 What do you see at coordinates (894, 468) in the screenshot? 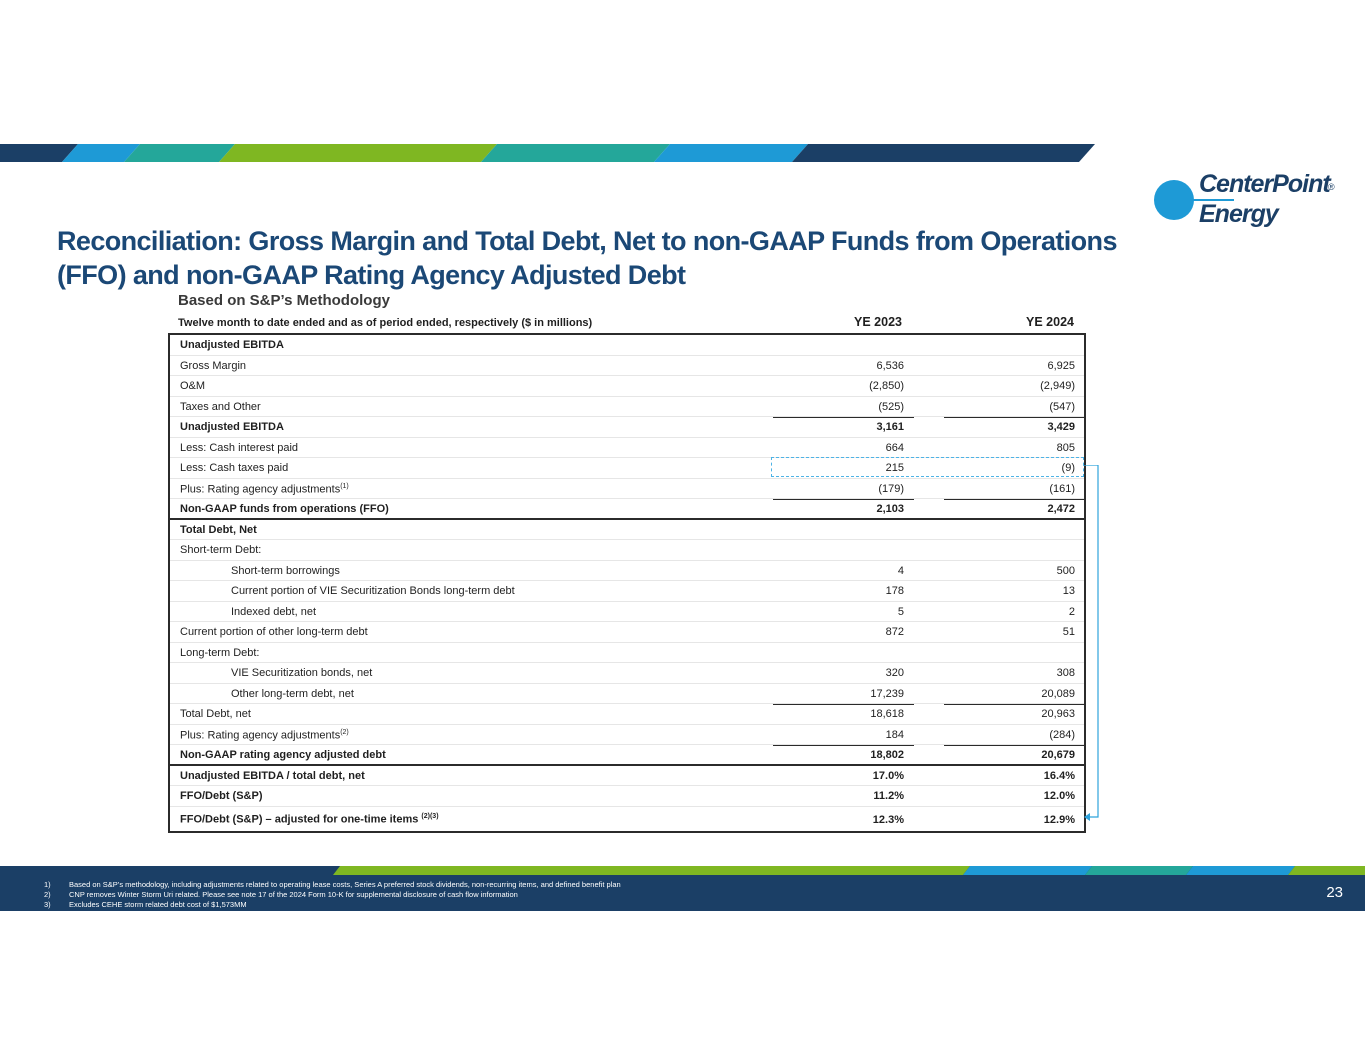
I see `value-ye2023: 215` at bounding box center [894, 468].